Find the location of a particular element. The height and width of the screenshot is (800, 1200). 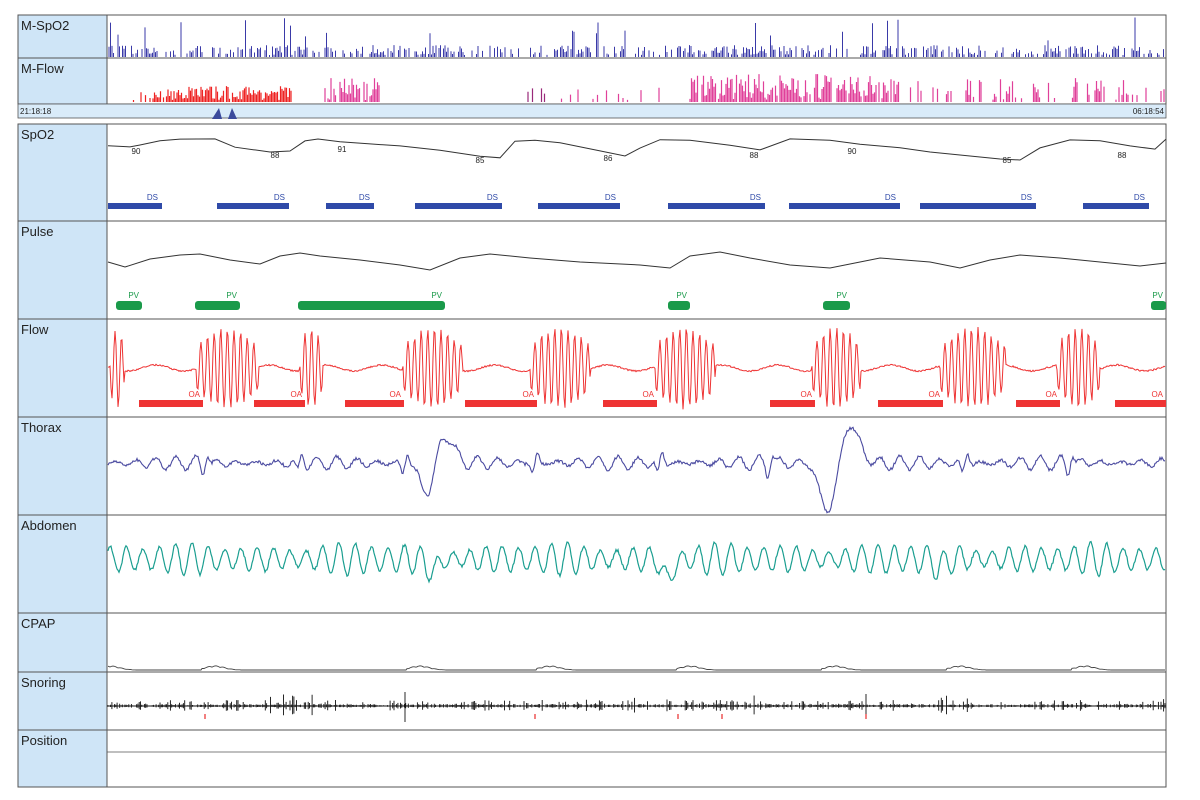

thorax-trace is located at coordinates (636, 470).